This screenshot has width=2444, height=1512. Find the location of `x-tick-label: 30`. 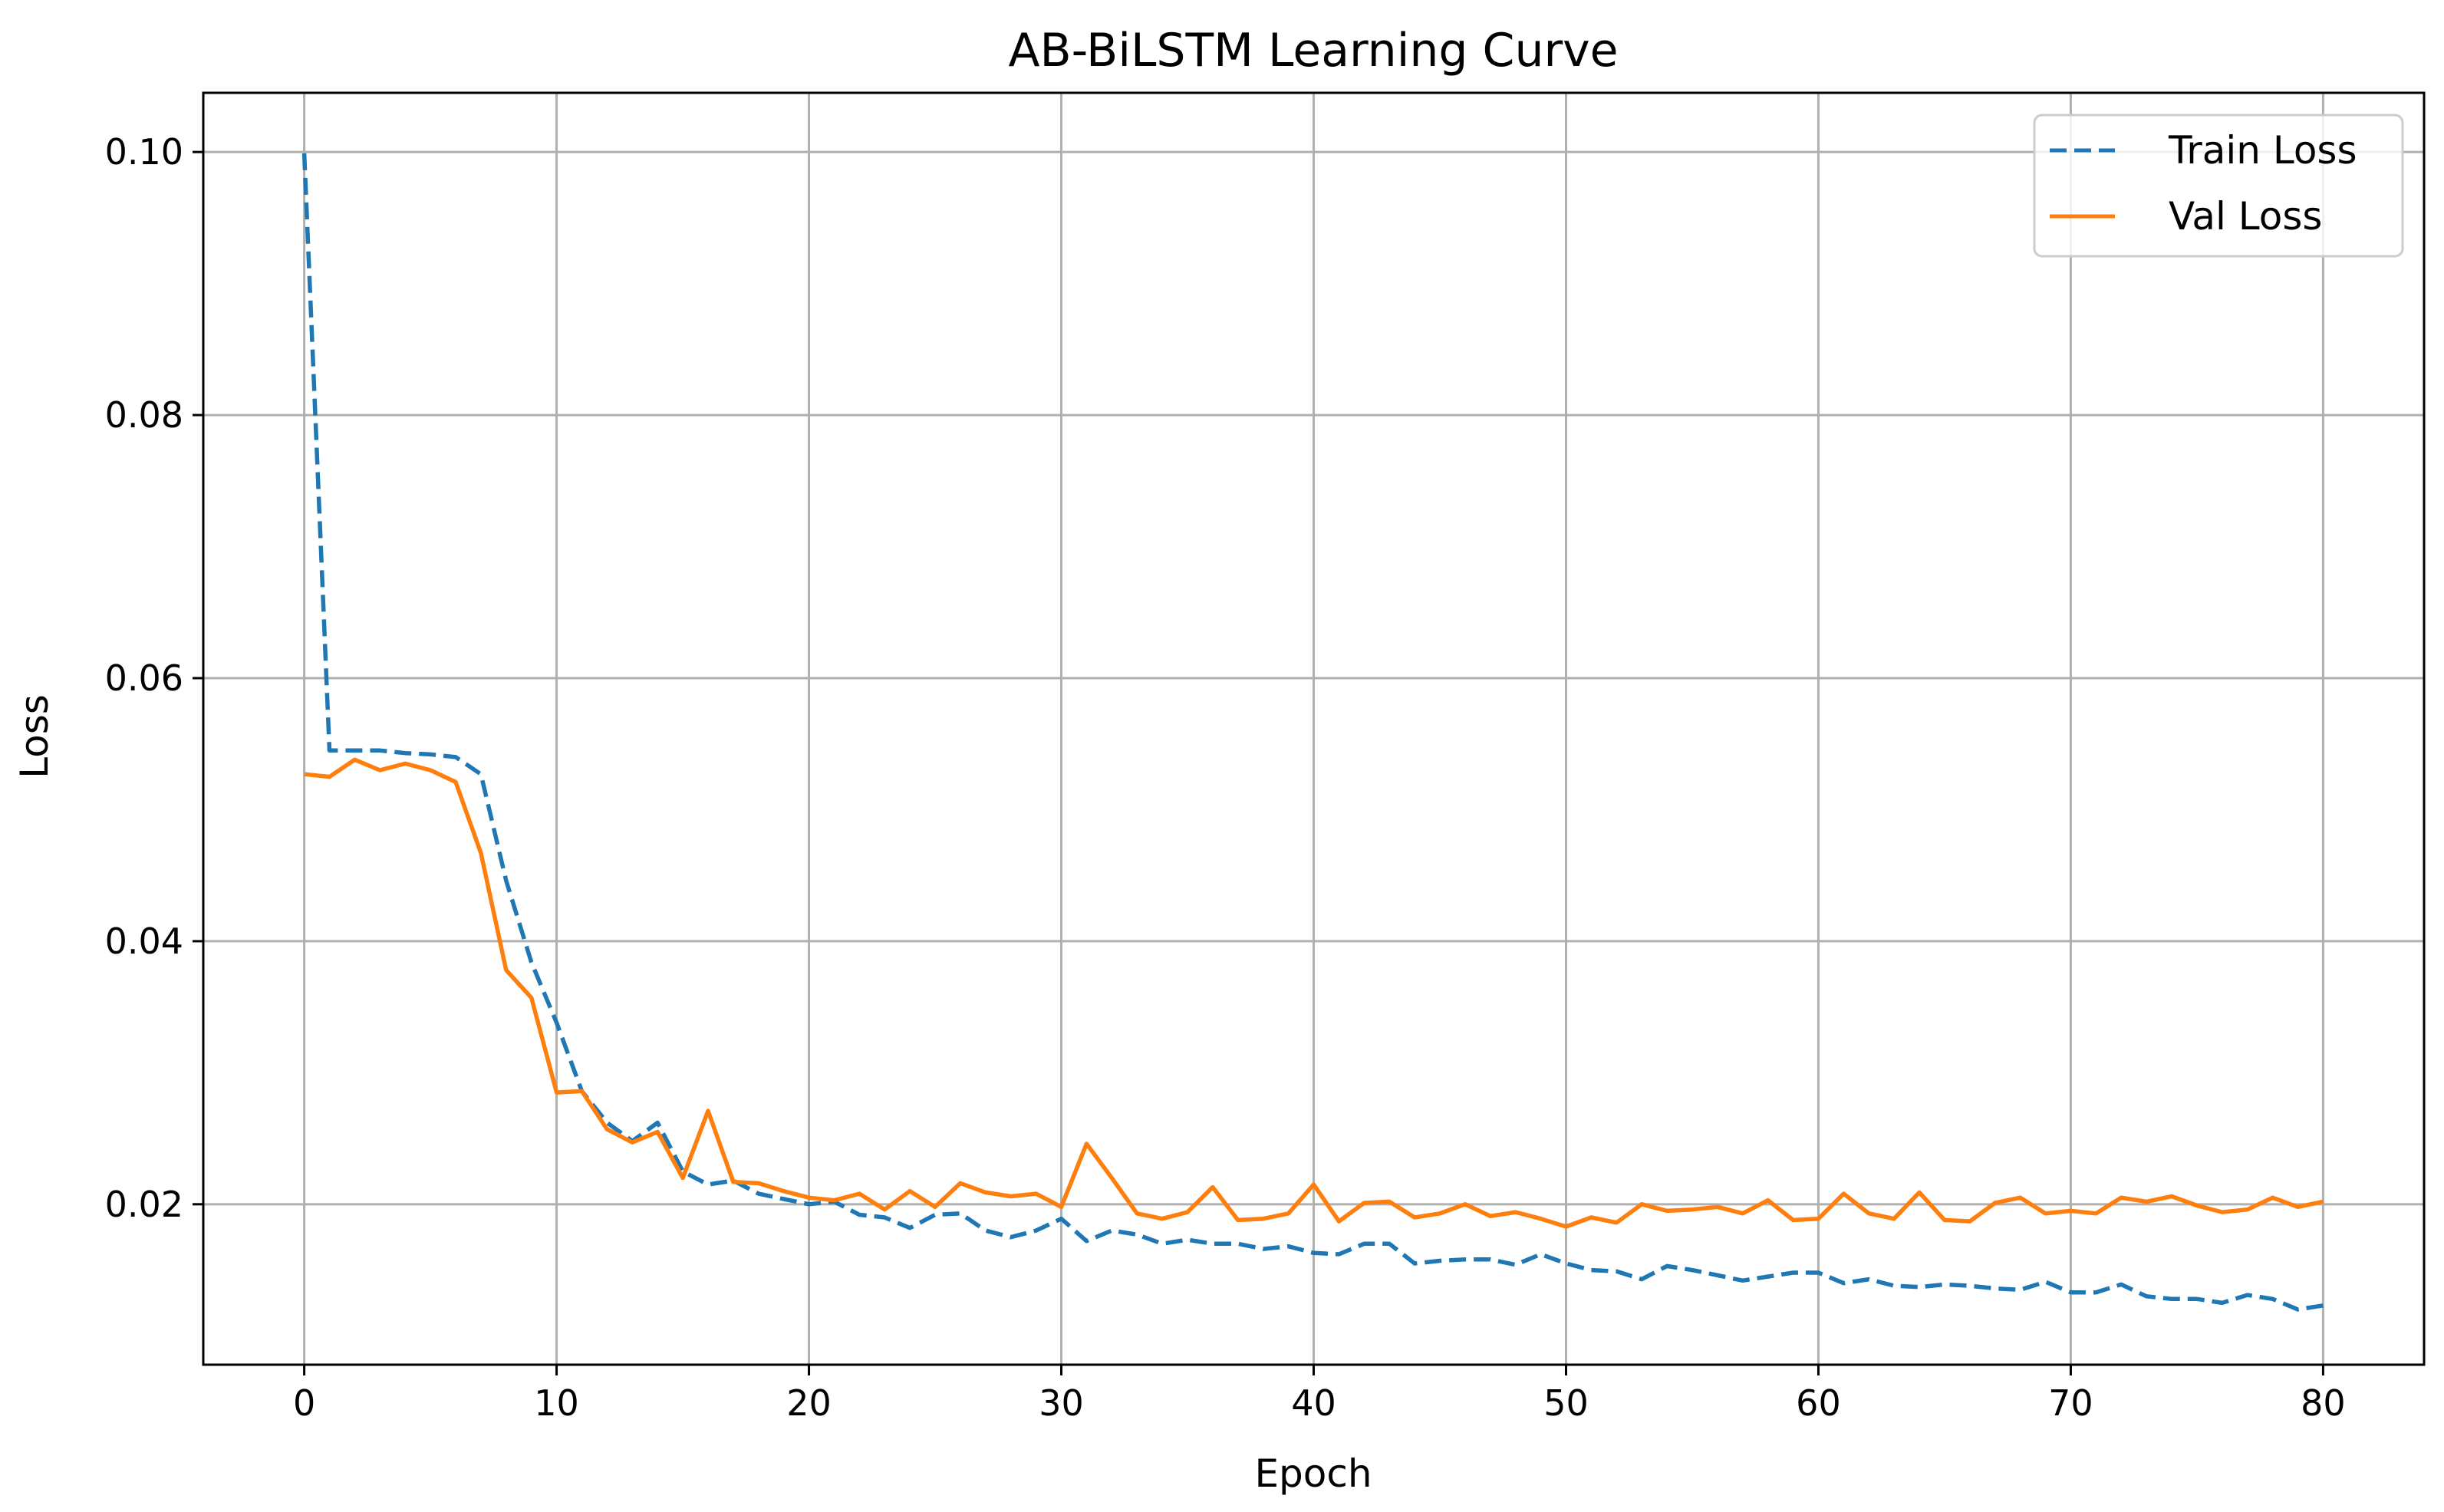

x-tick-label: 30 is located at coordinates (1061, 1403).